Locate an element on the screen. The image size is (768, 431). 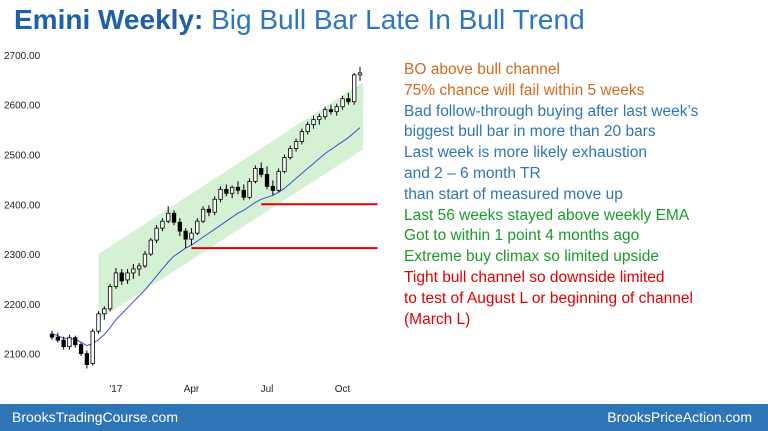
note-line: Last 56 weeks stayed above weekly EMA is located at coordinates (547, 215).